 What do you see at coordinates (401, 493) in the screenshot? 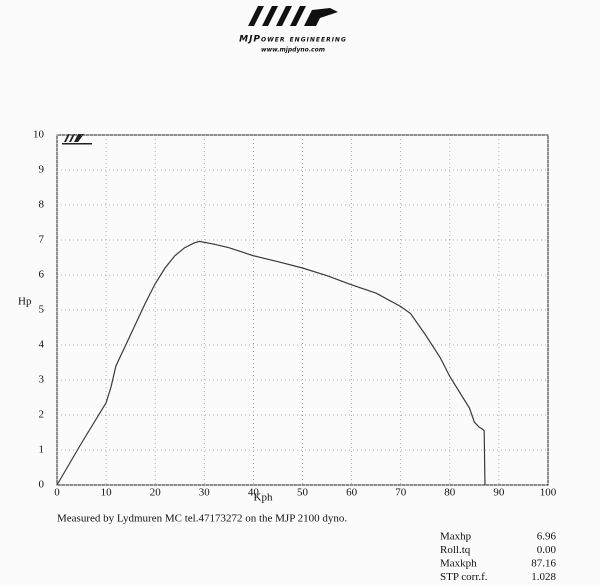
I see `x-tick-label: 70` at bounding box center [401, 493].